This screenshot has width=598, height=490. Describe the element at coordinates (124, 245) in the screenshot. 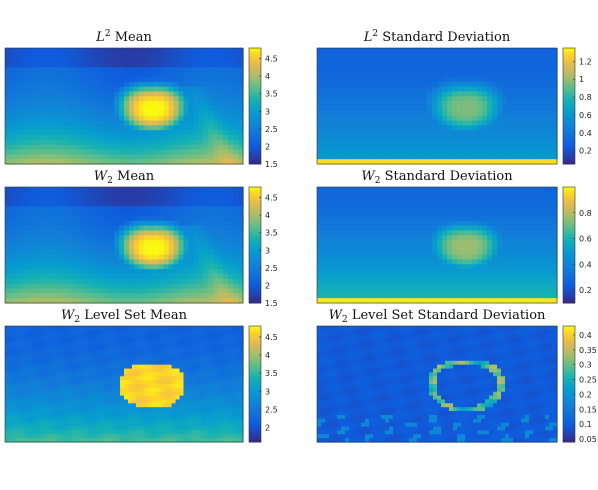

I see `plot-frame` at that location.